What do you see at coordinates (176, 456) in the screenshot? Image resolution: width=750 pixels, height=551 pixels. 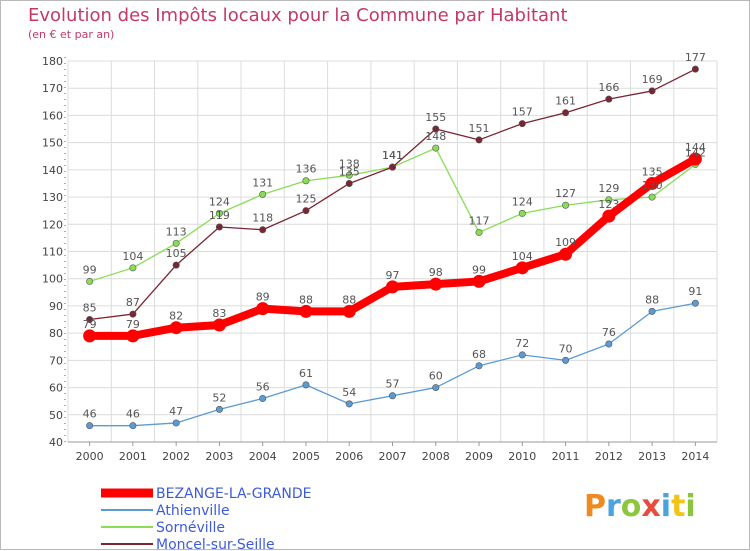 I see `x-tick-label: 2002` at bounding box center [176, 456].